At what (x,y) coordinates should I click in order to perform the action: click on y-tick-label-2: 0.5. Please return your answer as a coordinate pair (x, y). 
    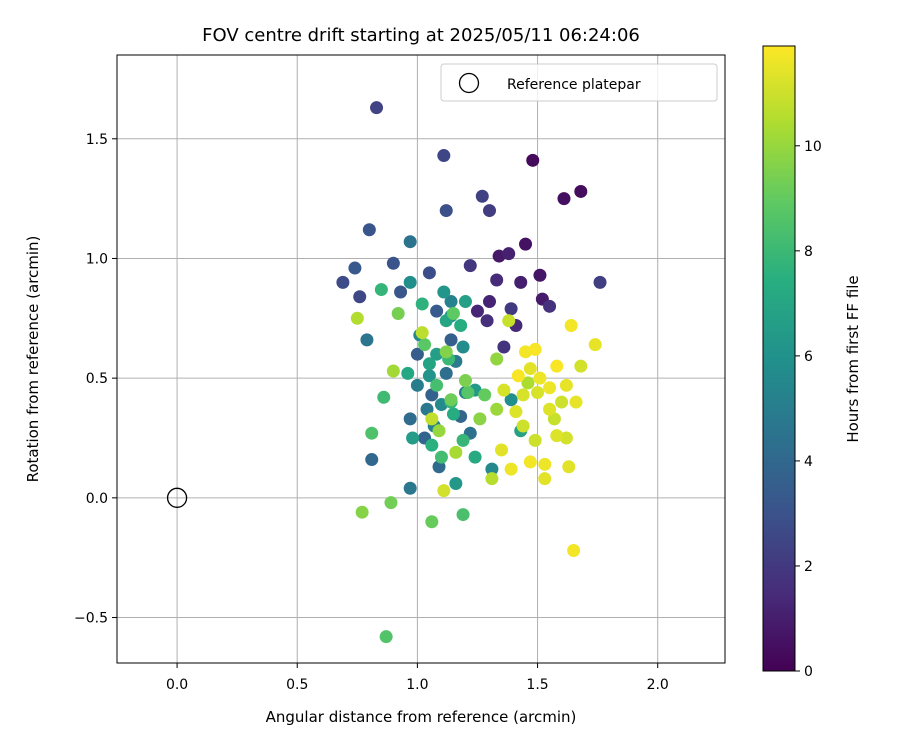
    Looking at the image, I should click on (97, 379).